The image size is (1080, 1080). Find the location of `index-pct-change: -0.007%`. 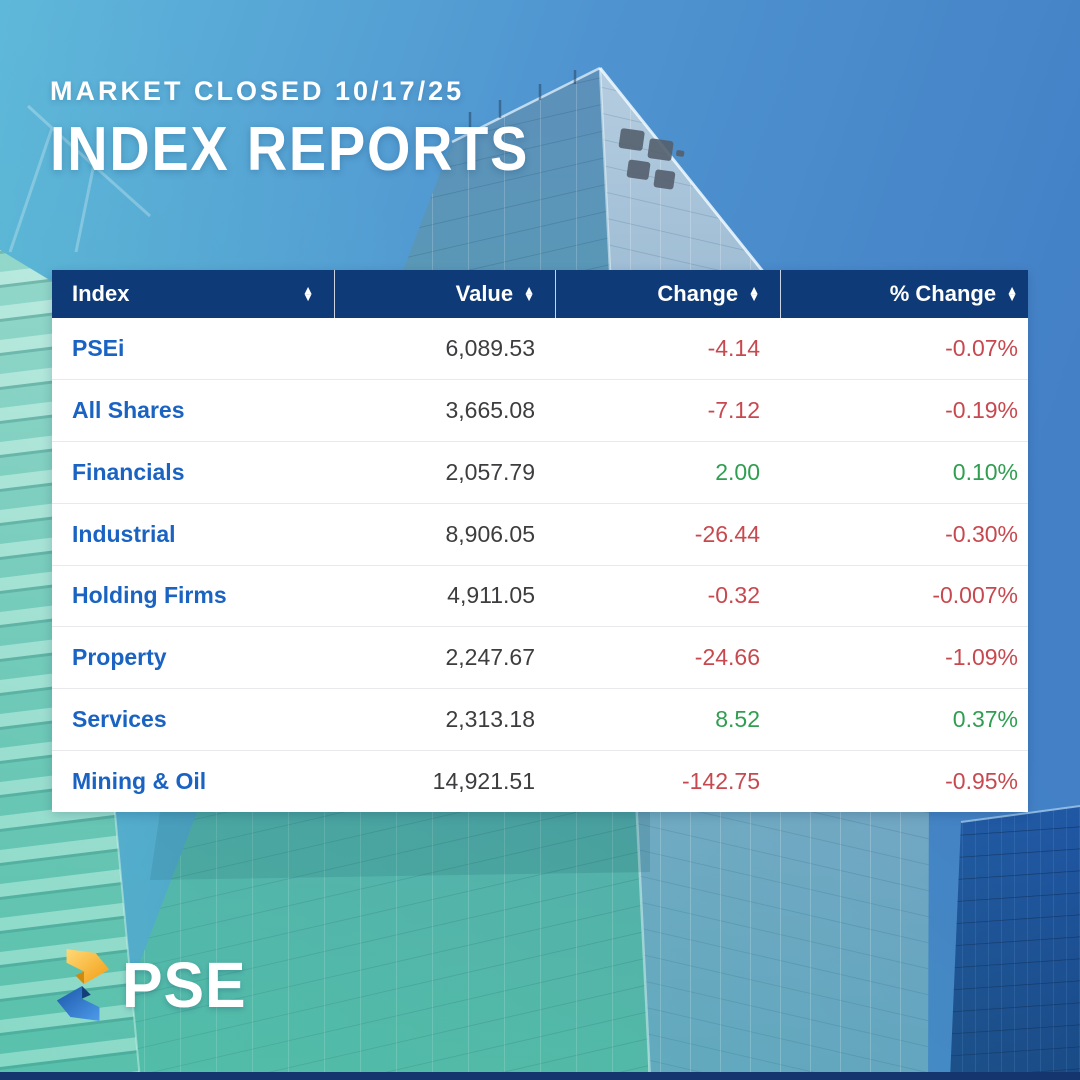

index-pct-change: -0.007% is located at coordinates (975, 595).